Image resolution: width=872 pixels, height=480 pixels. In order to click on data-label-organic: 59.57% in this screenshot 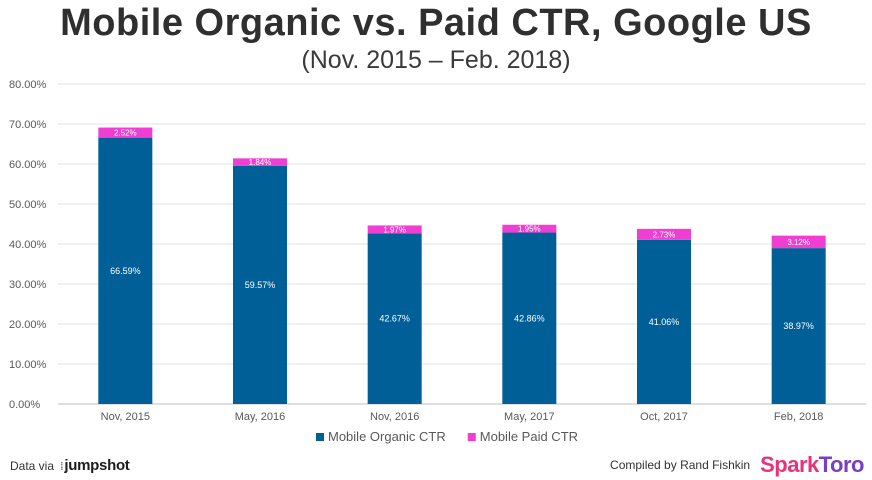, I will do `click(260, 285)`.